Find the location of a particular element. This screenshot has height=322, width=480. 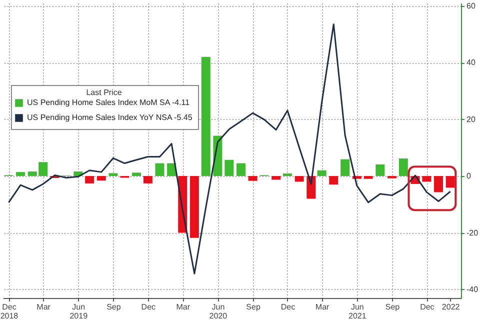

x-tick-label: Jun 2021 is located at coordinates (357, 311).